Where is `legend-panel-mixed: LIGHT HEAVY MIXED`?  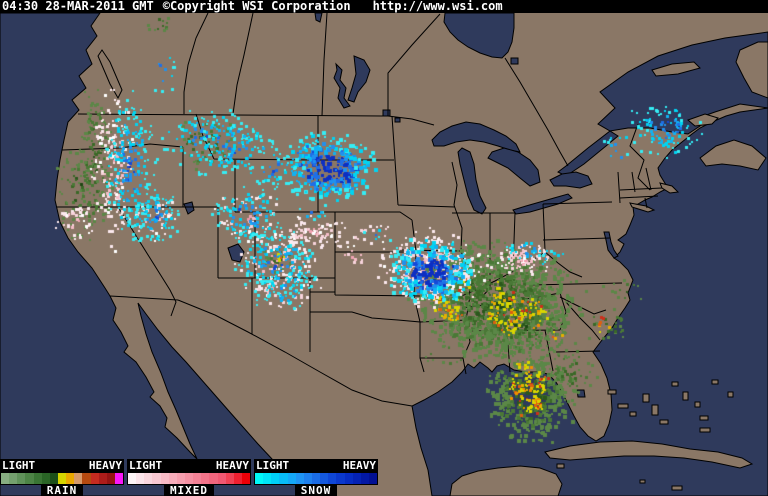
legend-panel-mixed: LIGHT HEAVY MIXED is located at coordinates (189, 477).